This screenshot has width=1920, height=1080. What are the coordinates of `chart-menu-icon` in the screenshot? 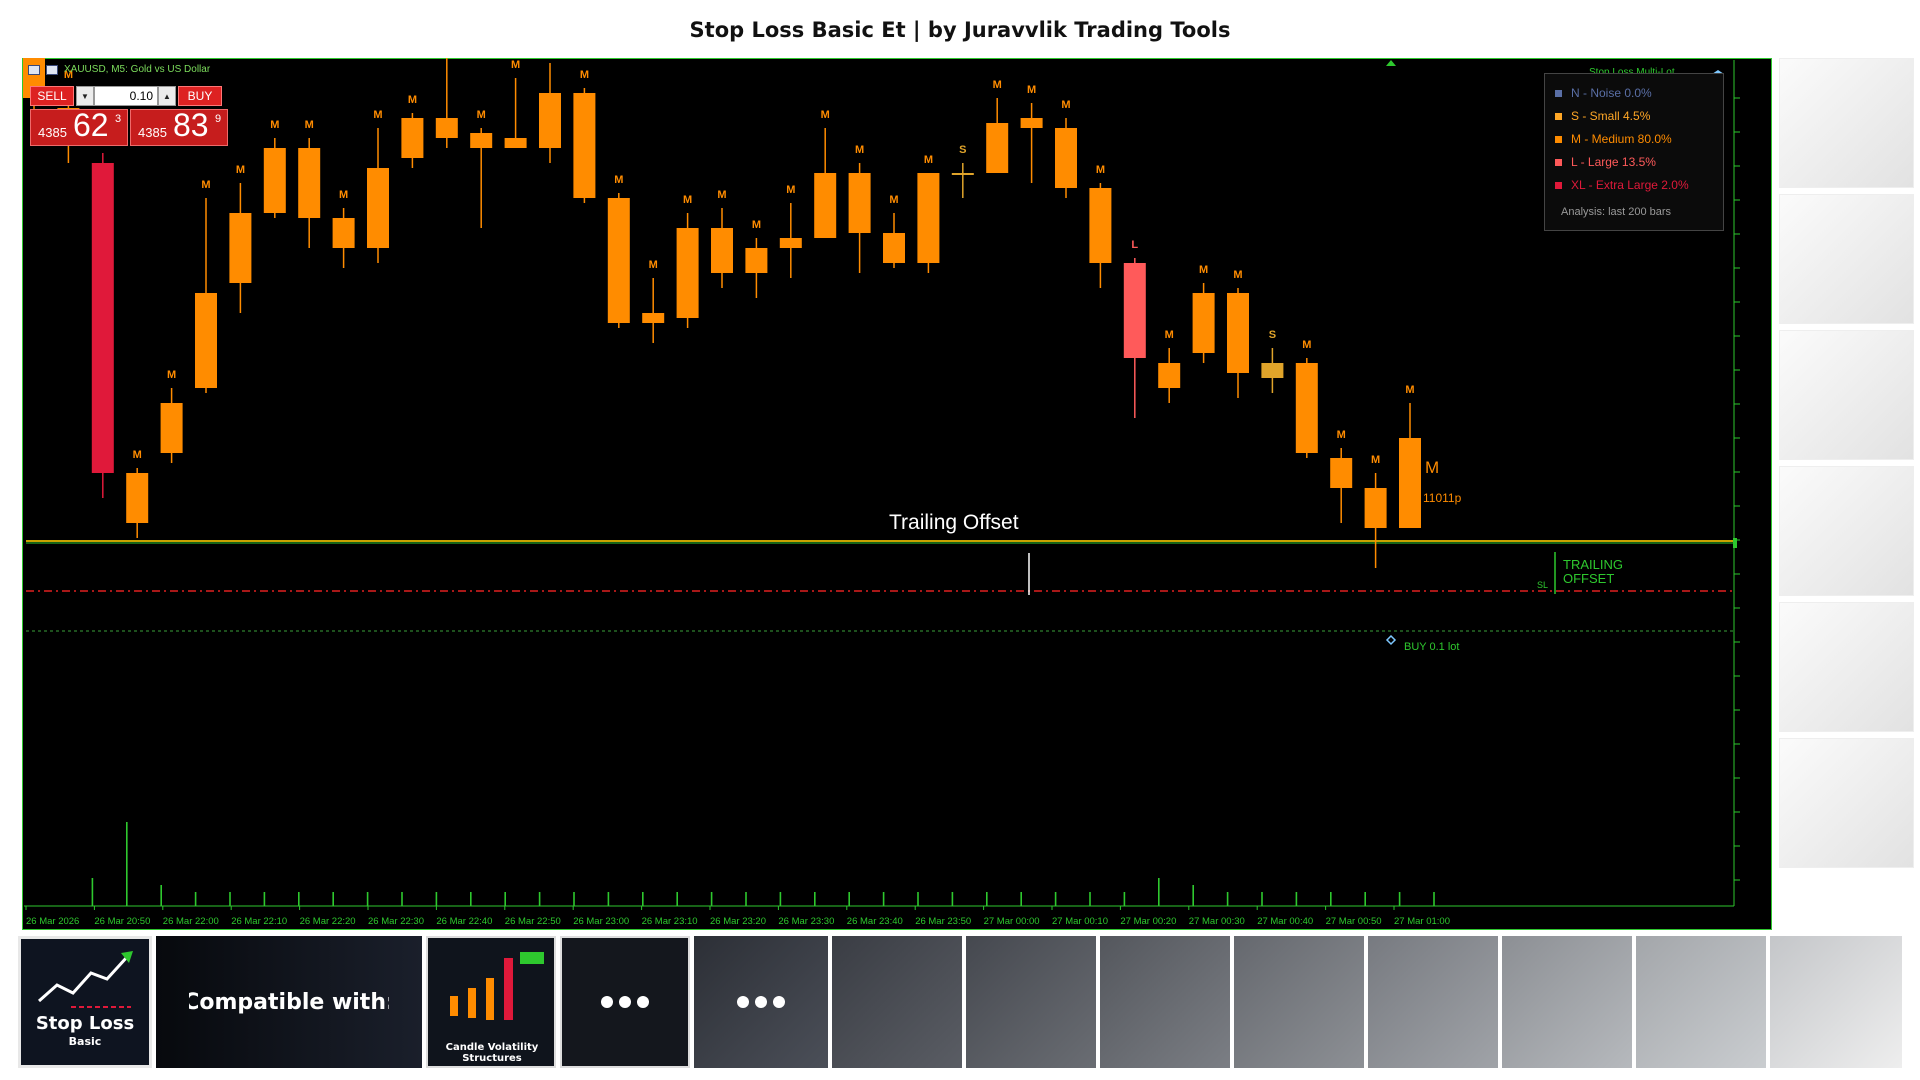 It's located at (34, 69).